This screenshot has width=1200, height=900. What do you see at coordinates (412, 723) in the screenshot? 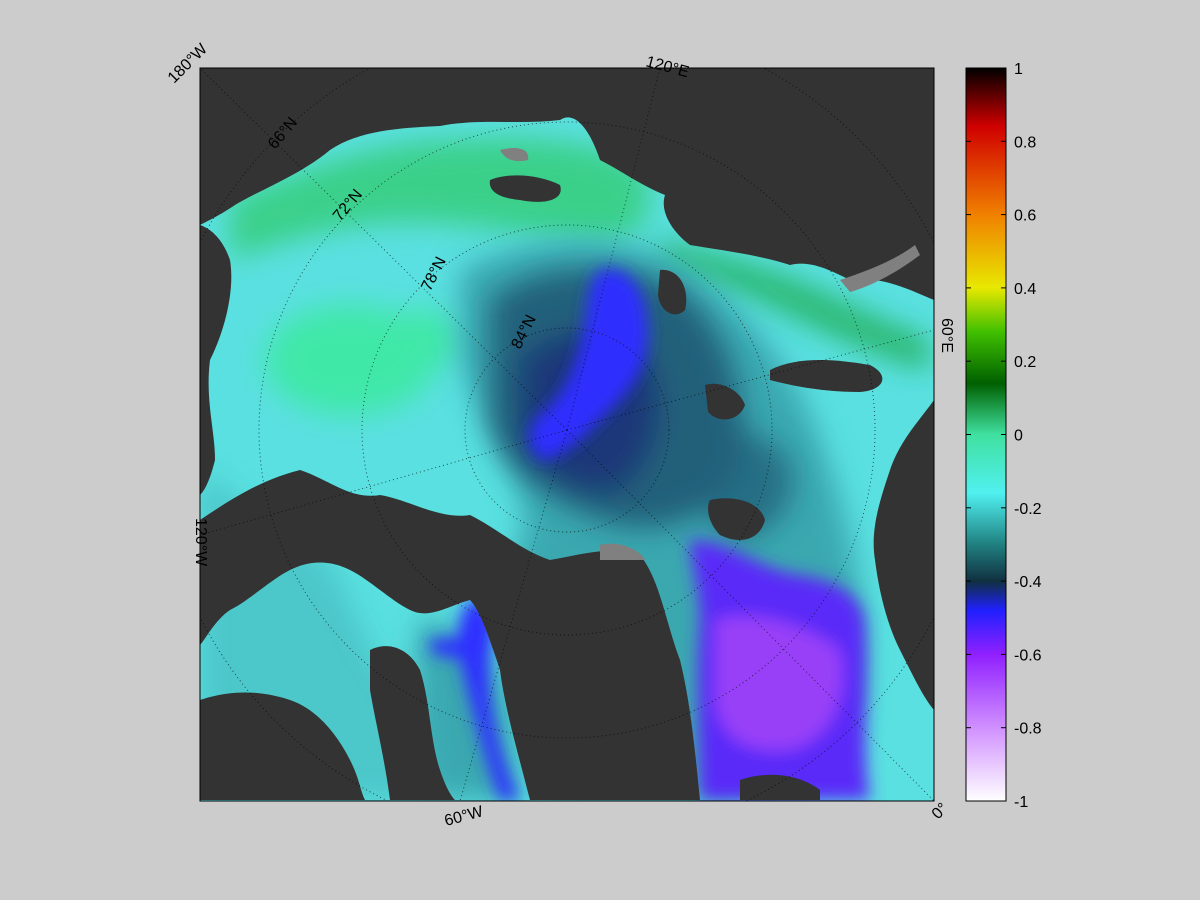
I see `landmass-baffin-east` at bounding box center [412, 723].